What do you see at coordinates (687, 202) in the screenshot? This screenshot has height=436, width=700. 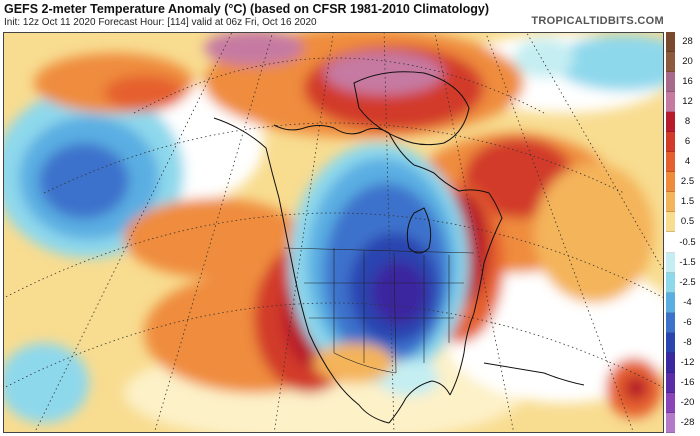 I see `colorbar-label: 1.5` at bounding box center [687, 202].